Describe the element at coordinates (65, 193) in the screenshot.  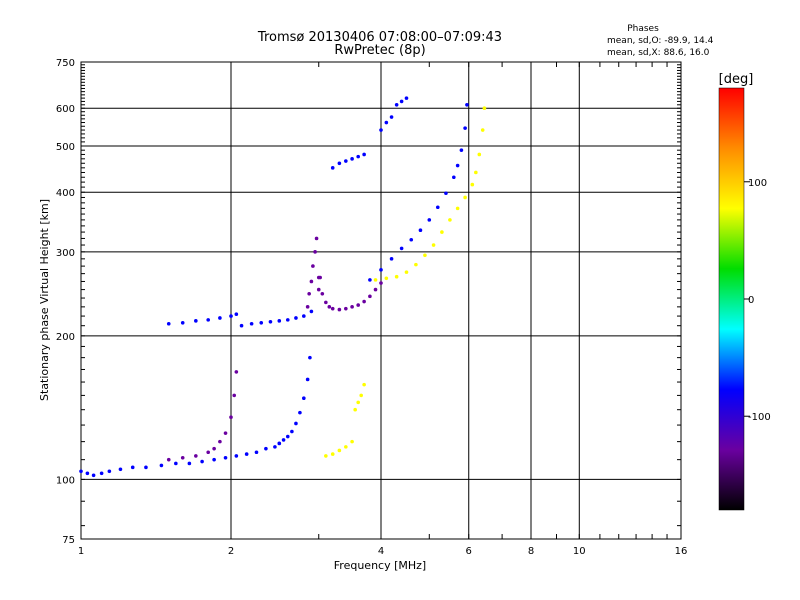
I see `y-tick-label: 400` at that location.